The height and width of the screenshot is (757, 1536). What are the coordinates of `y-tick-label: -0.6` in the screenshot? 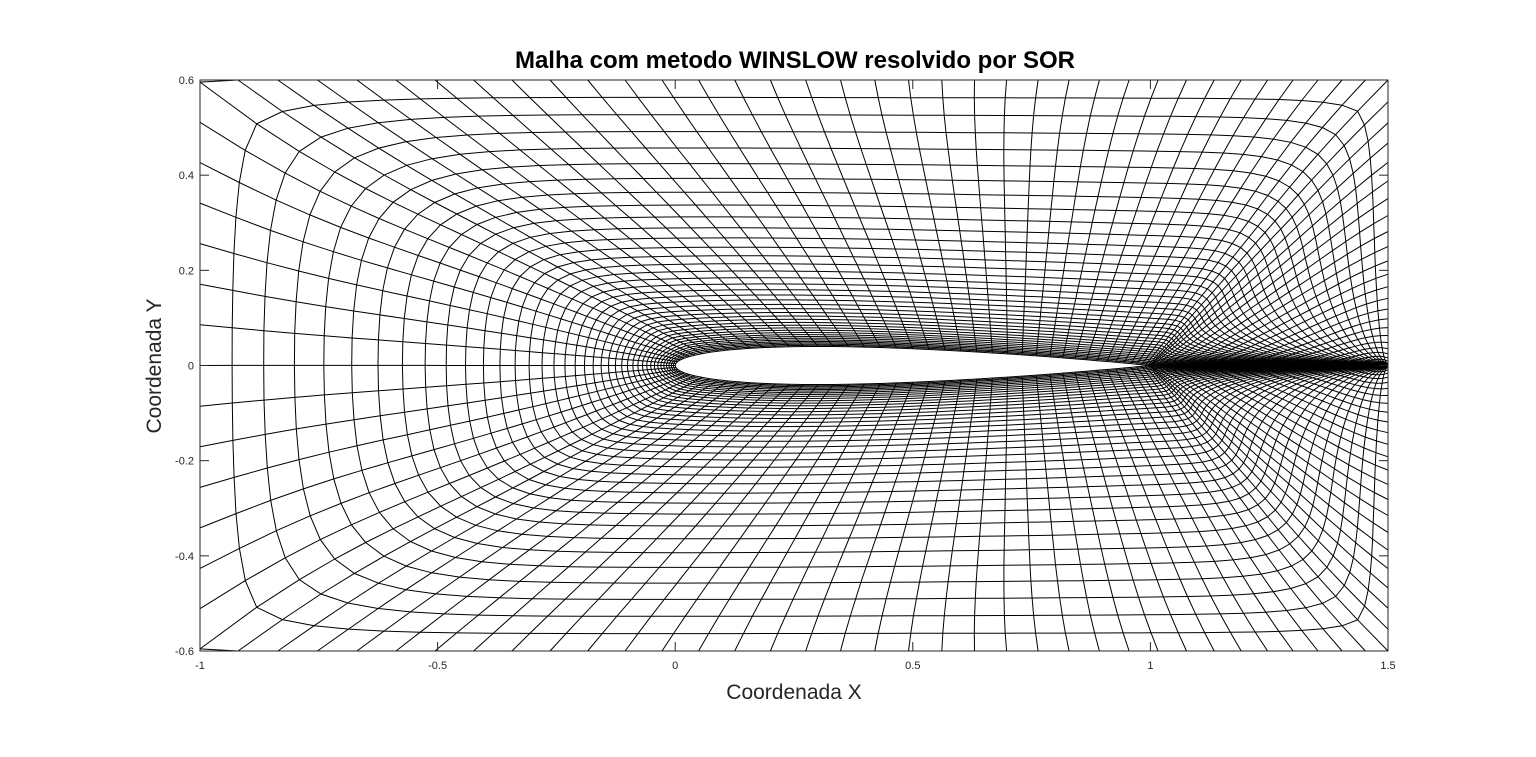 It's located at (184, 652).